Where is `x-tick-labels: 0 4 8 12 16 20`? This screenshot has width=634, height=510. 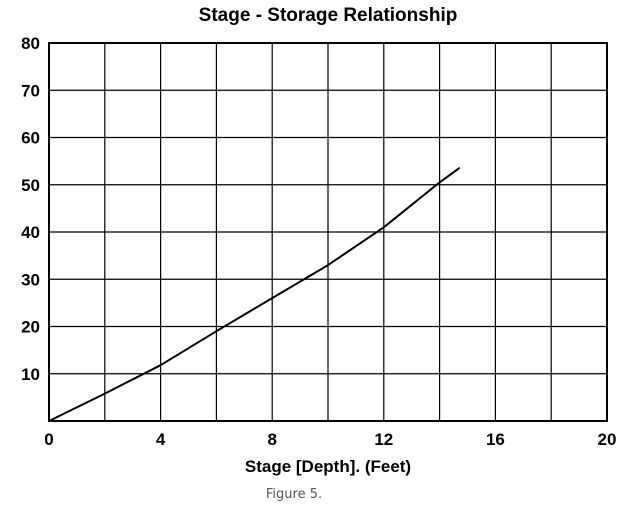
x-tick-labels: 0 4 8 12 16 20 is located at coordinates (330, 439).